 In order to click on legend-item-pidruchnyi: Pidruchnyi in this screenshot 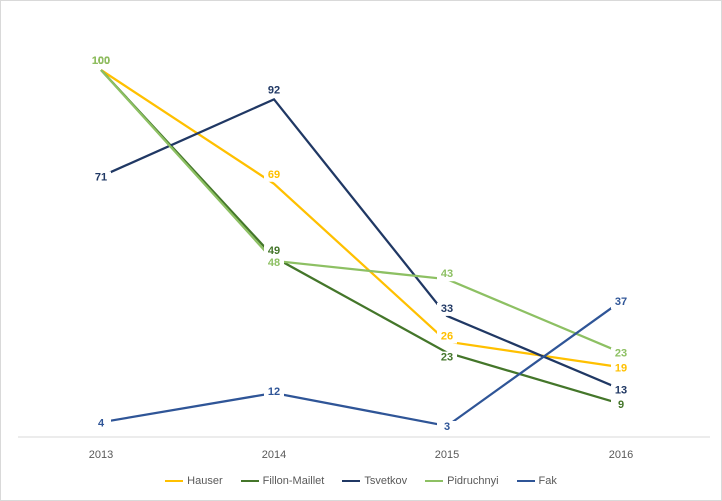, I will do `click(462, 481)`.